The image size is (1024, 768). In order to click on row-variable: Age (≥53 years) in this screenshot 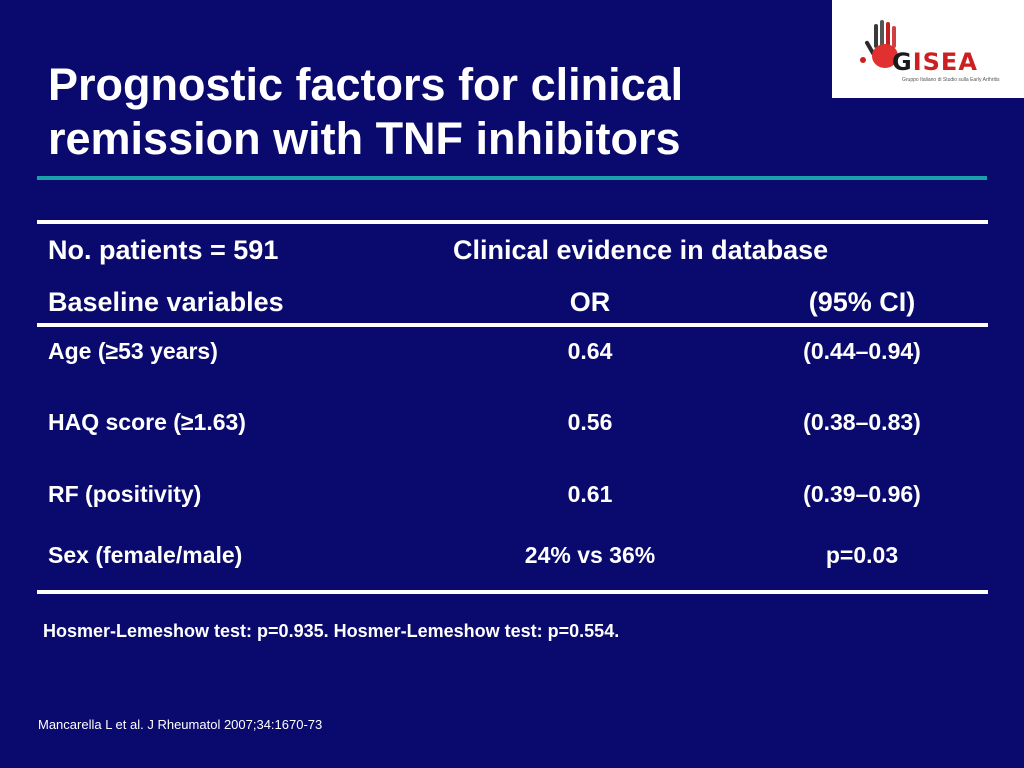, I will do `click(133, 351)`.